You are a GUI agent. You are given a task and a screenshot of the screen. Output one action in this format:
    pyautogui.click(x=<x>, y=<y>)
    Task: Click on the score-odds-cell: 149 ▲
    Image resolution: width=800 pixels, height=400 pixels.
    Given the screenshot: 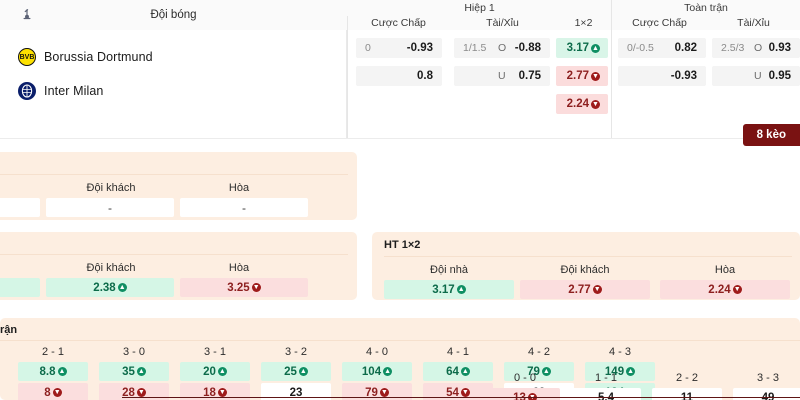 What is the action you would take?
    pyautogui.click(x=620, y=371)
    